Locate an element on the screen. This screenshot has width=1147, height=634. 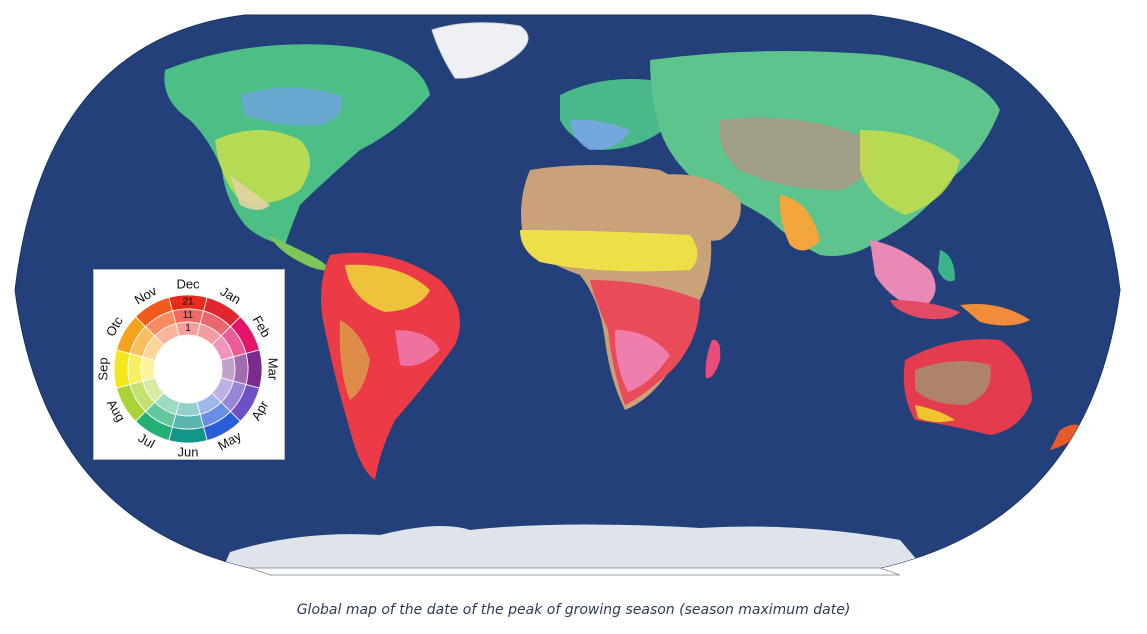
map-frame-bottom is located at coordinates (575, 571).